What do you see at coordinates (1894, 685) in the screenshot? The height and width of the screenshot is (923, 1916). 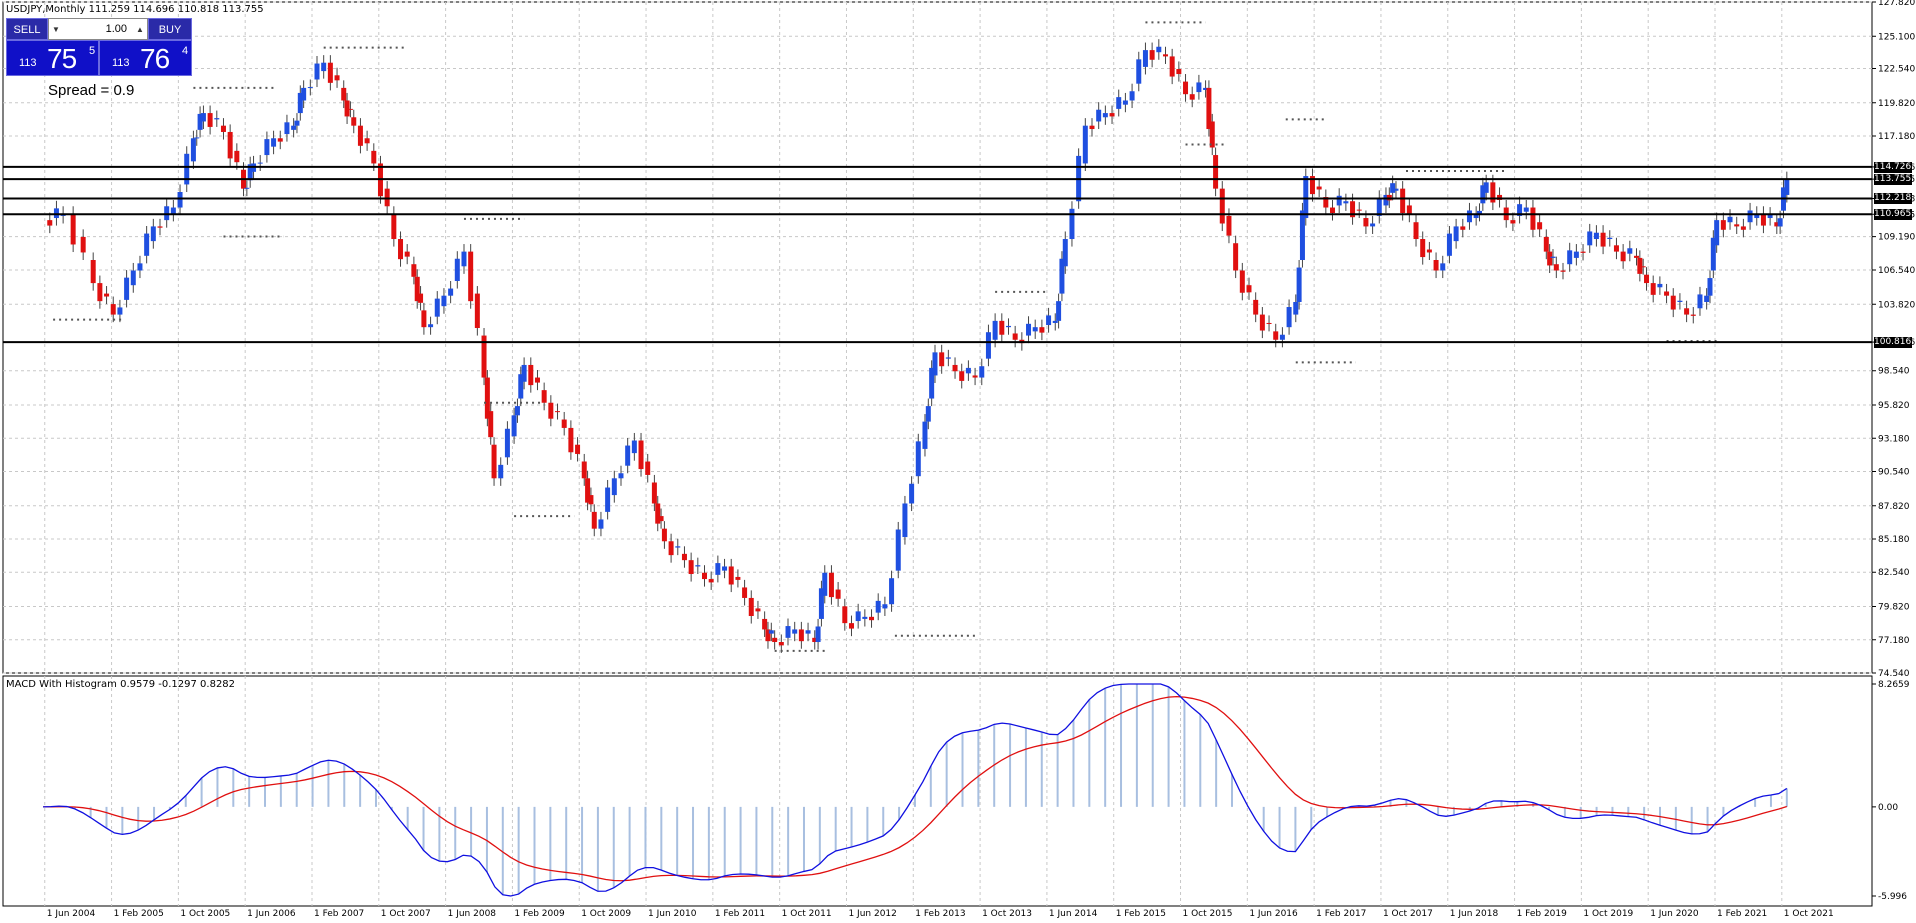 I see `macd-tick-label: 8.2659` at bounding box center [1894, 685].